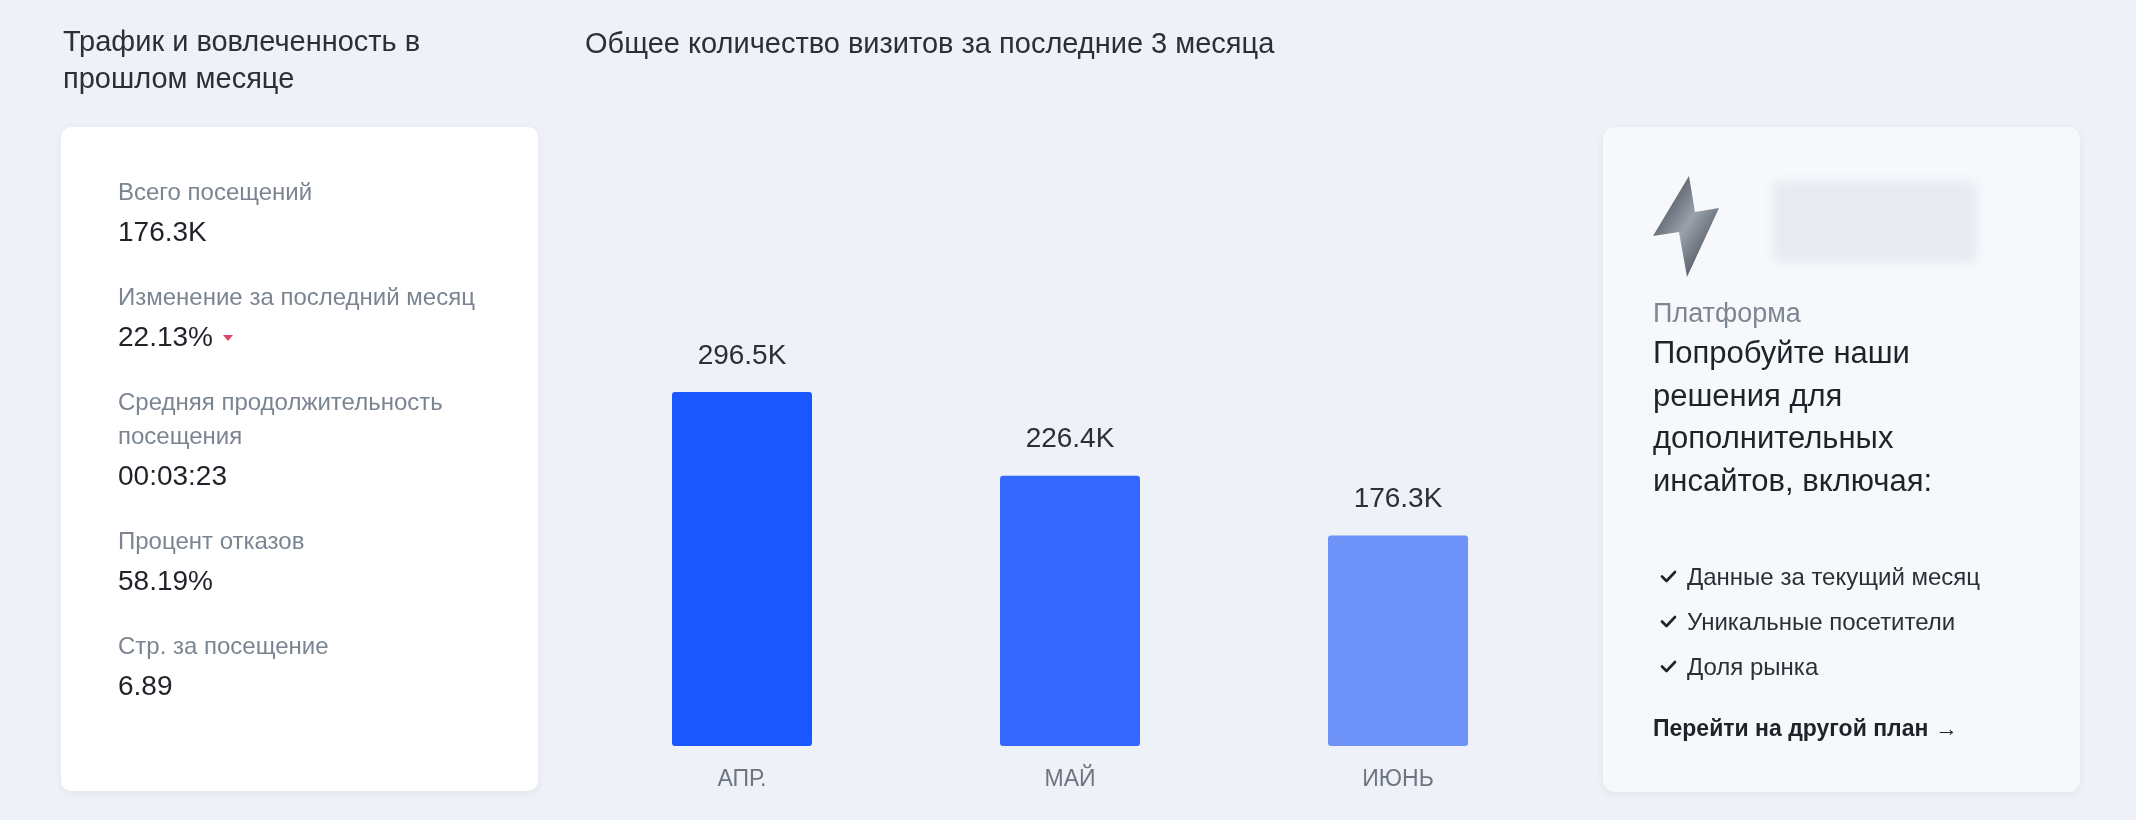 This screenshot has width=2136, height=820. What do you see at coordinates (162, 231) in the screenshot?
I see `text: 176.3K` at bounding box center [162, 231].